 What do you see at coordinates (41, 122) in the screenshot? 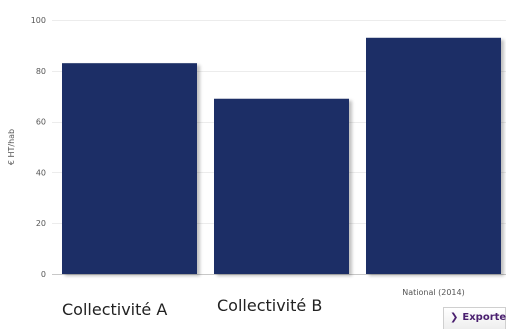
I see `y-tick-label: 60` at bounding box center [41, 122].